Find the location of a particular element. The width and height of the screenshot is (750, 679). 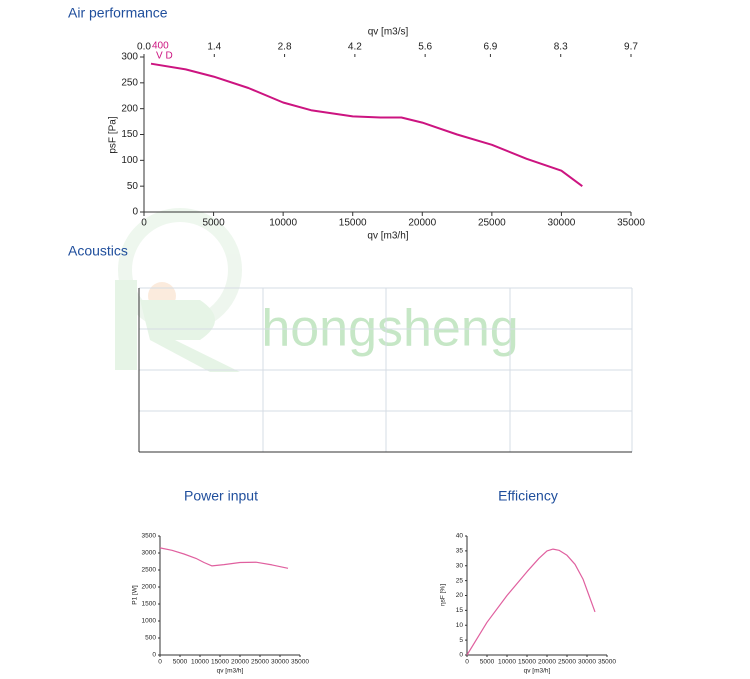

y-tick-label: 100 is located at coordinates (129, 160).